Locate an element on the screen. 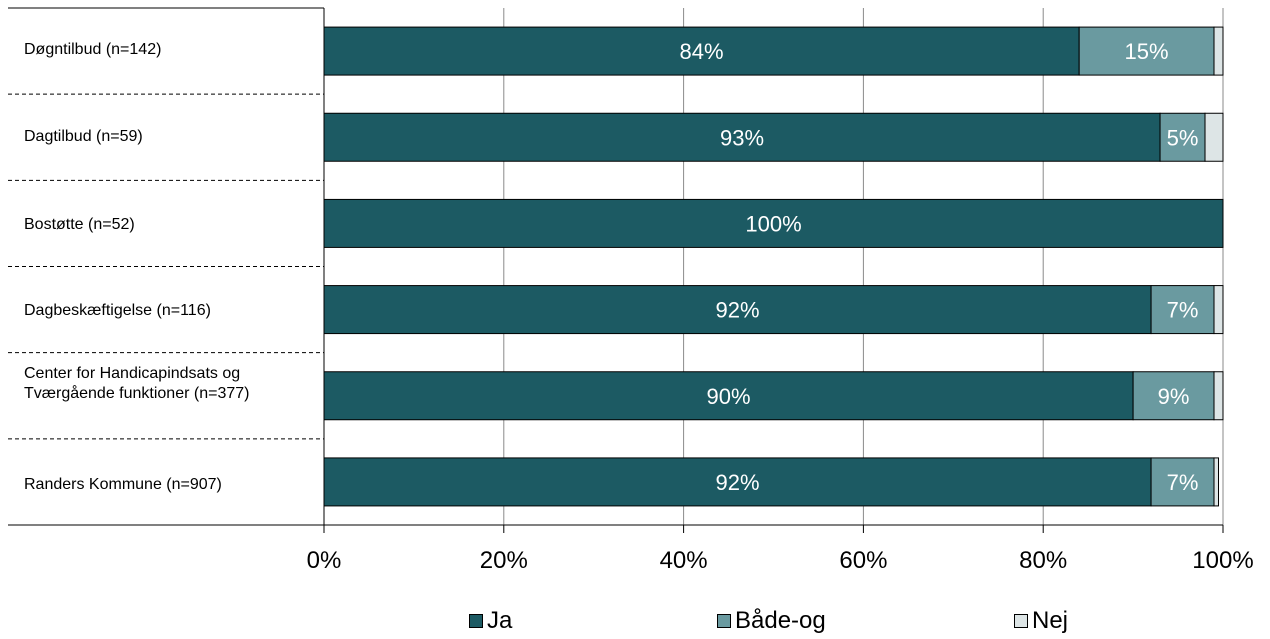 This screenshot has width=1270, height=639. bar-label-5-1: 7% is located at coordinates (1183, 482).